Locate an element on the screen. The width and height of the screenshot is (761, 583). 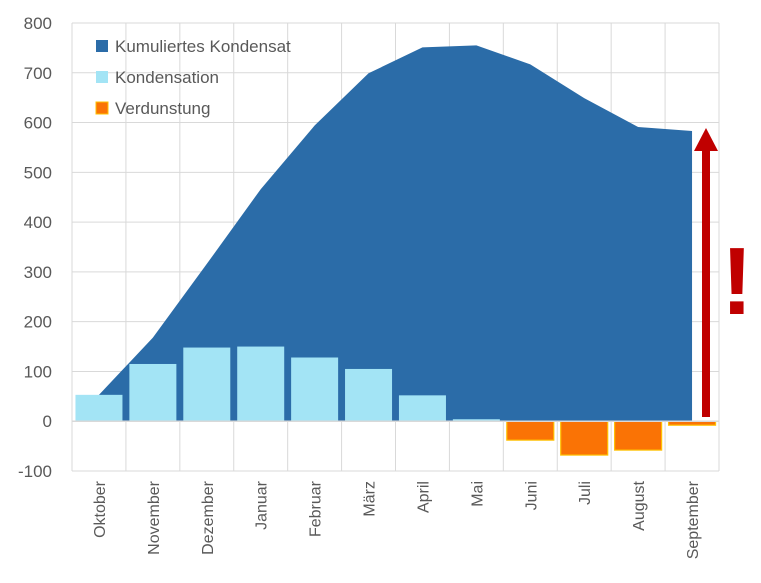
arrow-head-icon is located at coordinates (706, 139).